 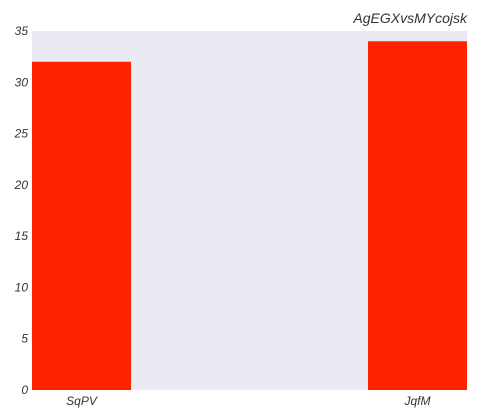 I want to click on y-tick-label: 20, so click(x=21, y=185).